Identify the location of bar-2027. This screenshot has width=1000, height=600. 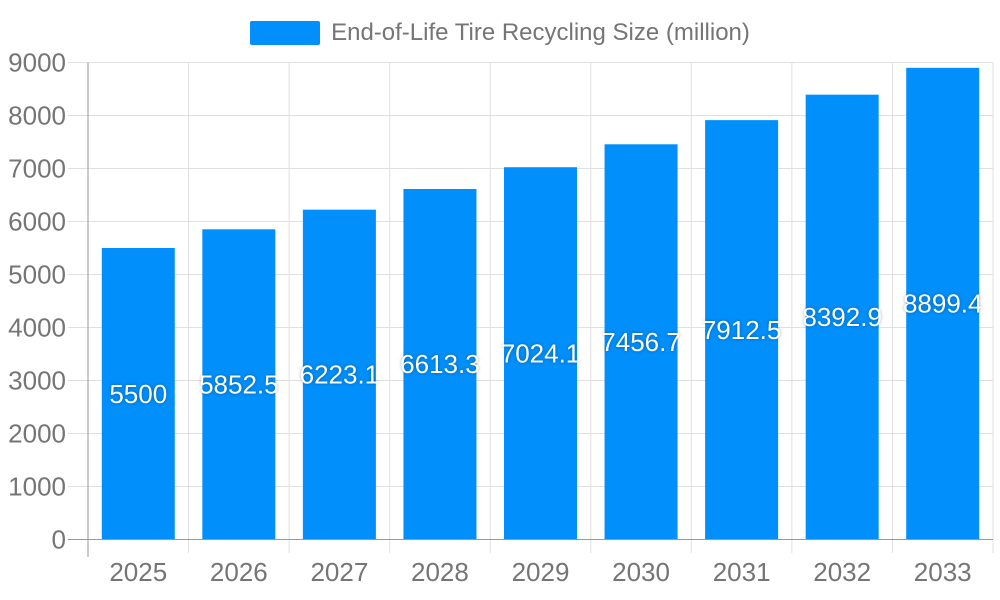
(339, 374).